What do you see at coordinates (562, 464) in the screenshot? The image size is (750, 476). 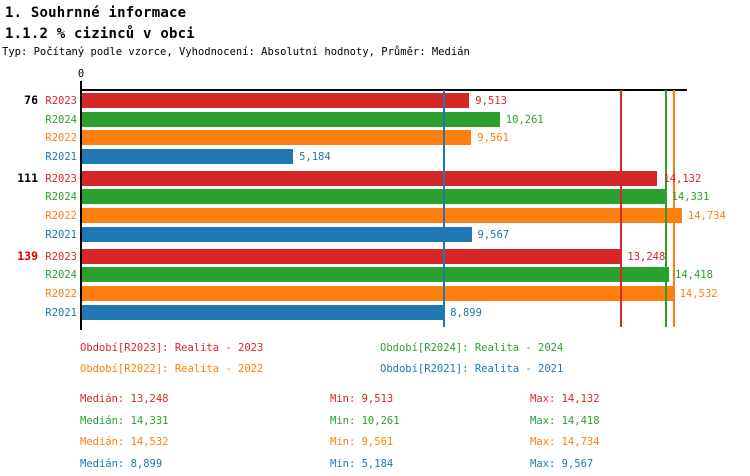 I see `stat-max: Max: 9,567` at bounding box center [562, 464].